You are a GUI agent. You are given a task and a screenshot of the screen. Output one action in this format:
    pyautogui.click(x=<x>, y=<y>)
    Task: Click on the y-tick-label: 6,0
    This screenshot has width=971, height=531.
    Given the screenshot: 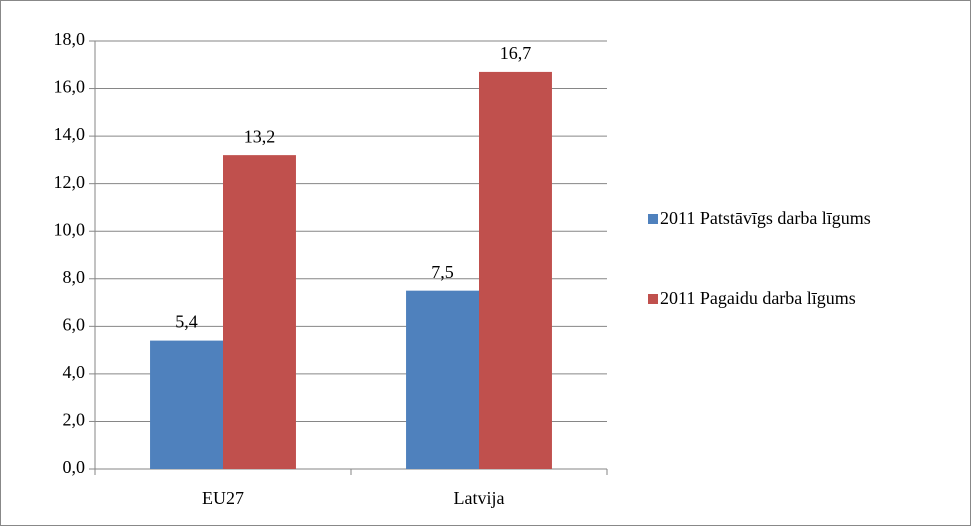 What is the action you would take?
    pyautogui.click(x=74, y=324)
    